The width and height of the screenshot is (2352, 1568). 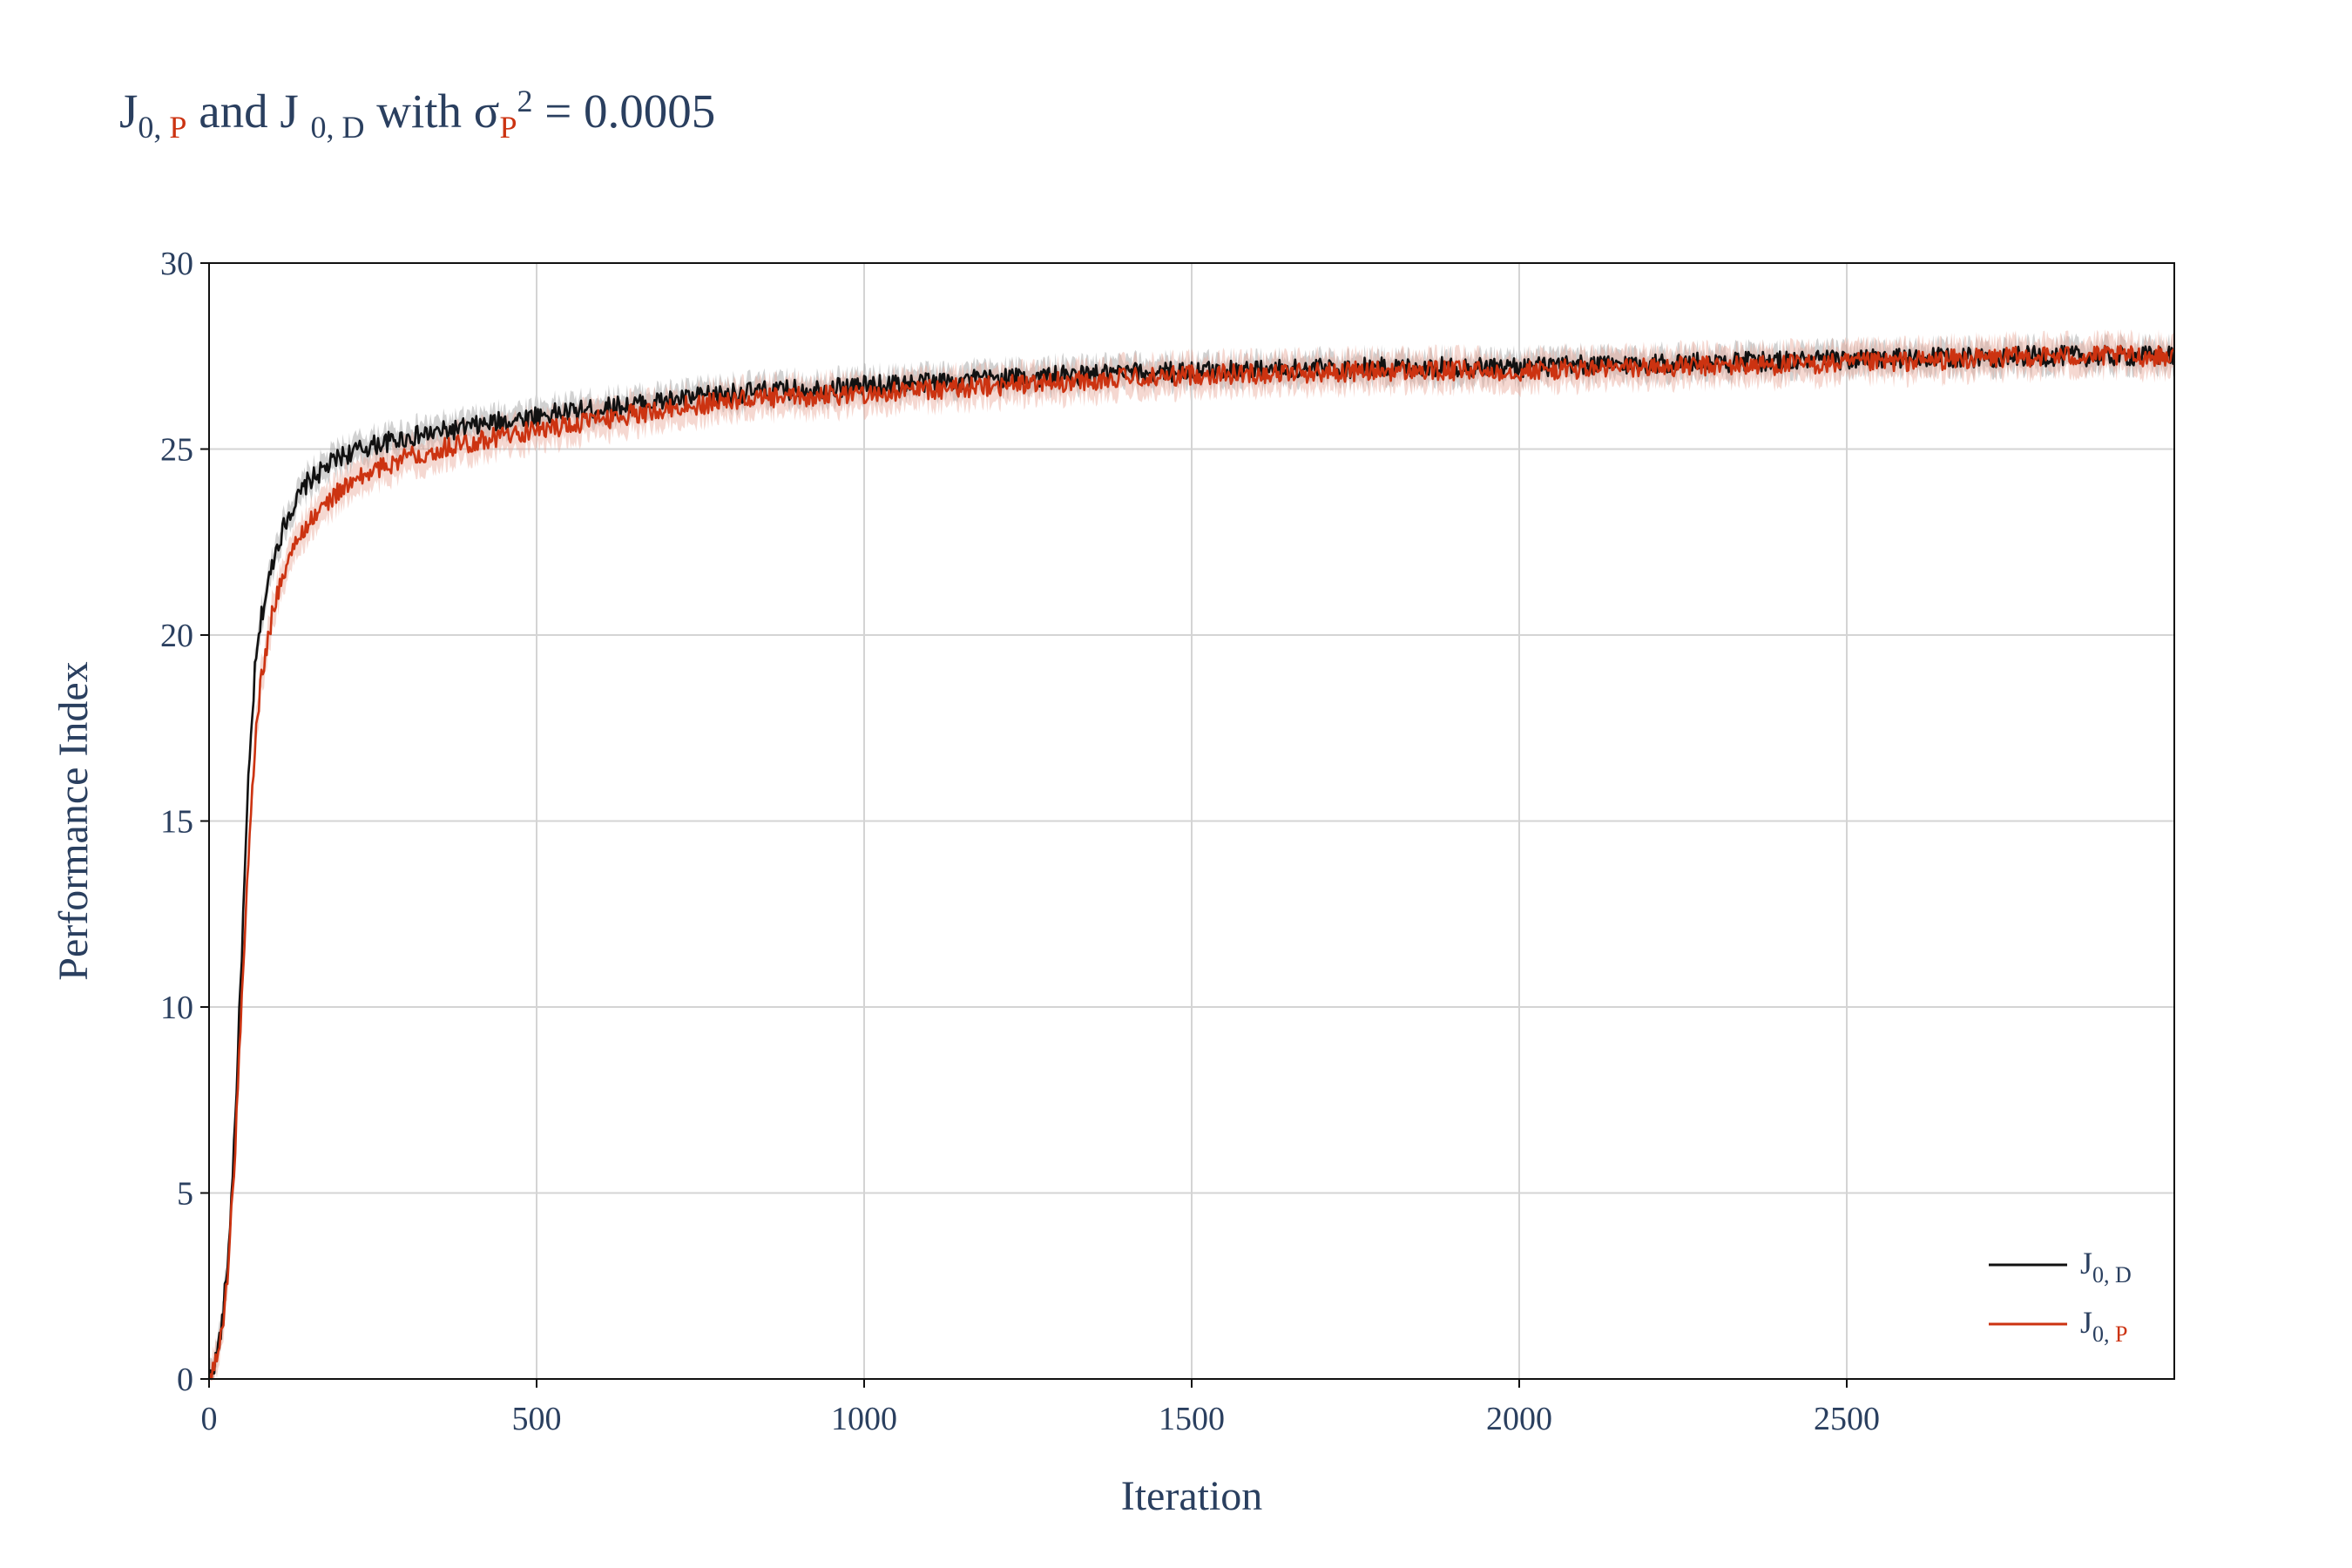 I want to click on legend-sub-letter-1: P, so click(x=2121, y=1334).